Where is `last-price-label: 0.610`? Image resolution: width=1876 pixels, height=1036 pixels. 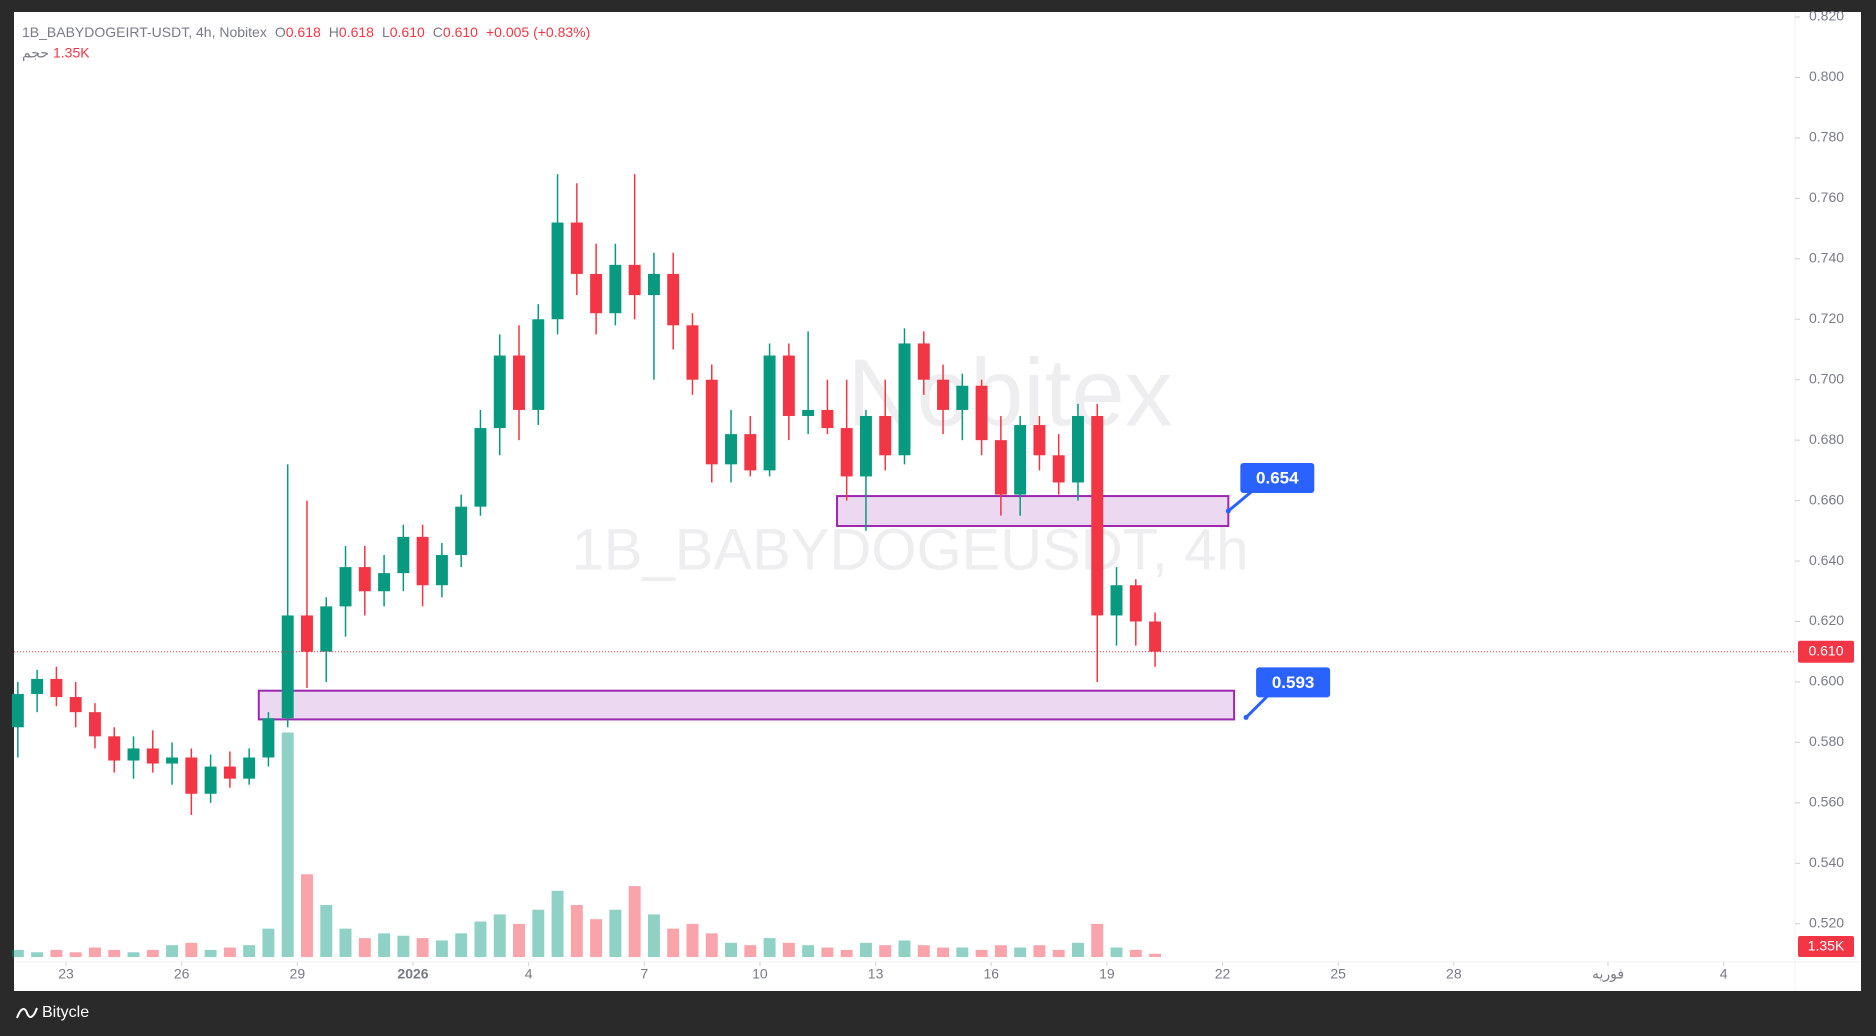 last-price-label: 0.610 is located at coordinates (1825, 650).